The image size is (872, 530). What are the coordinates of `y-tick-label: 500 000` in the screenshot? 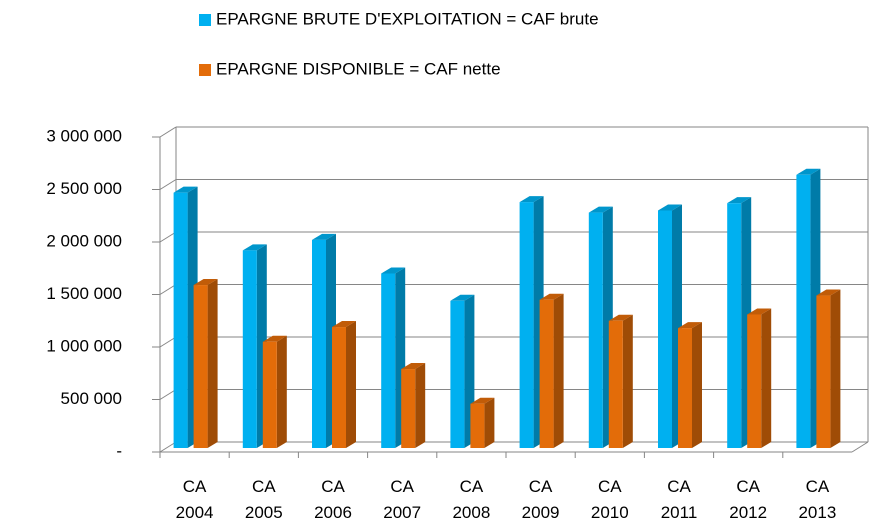 It's located at (91, 398).